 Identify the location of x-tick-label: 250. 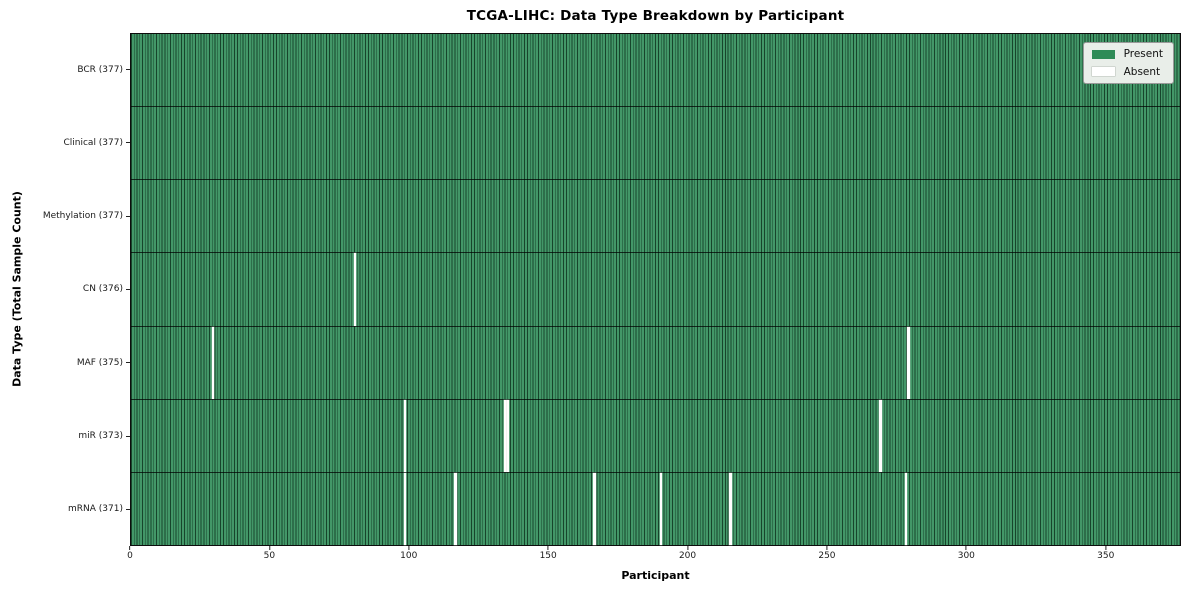
(827, 556).